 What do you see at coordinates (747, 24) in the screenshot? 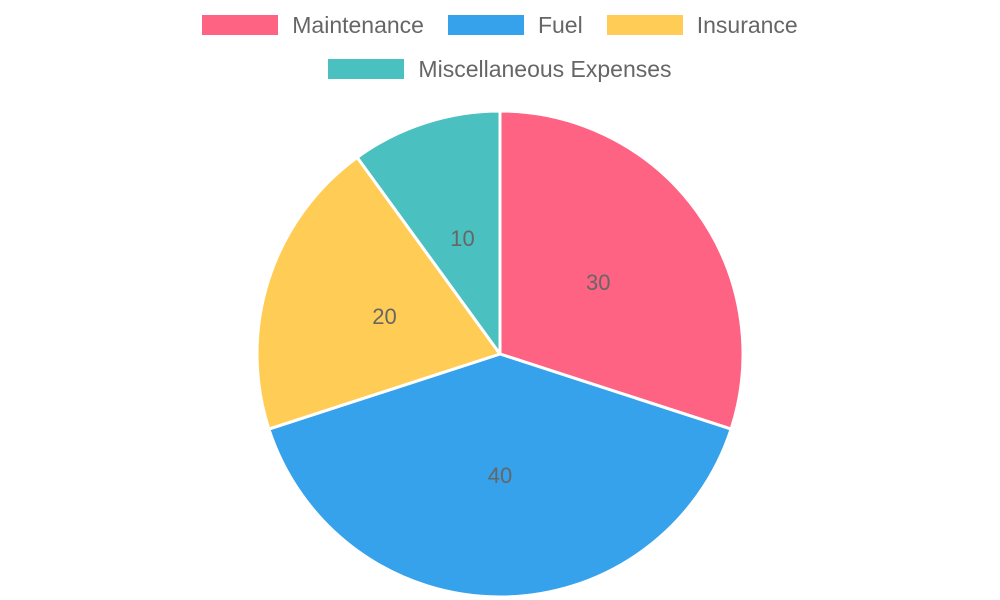
I see `legend-label-insurance: Insurance` at bounding box center [747, 24].